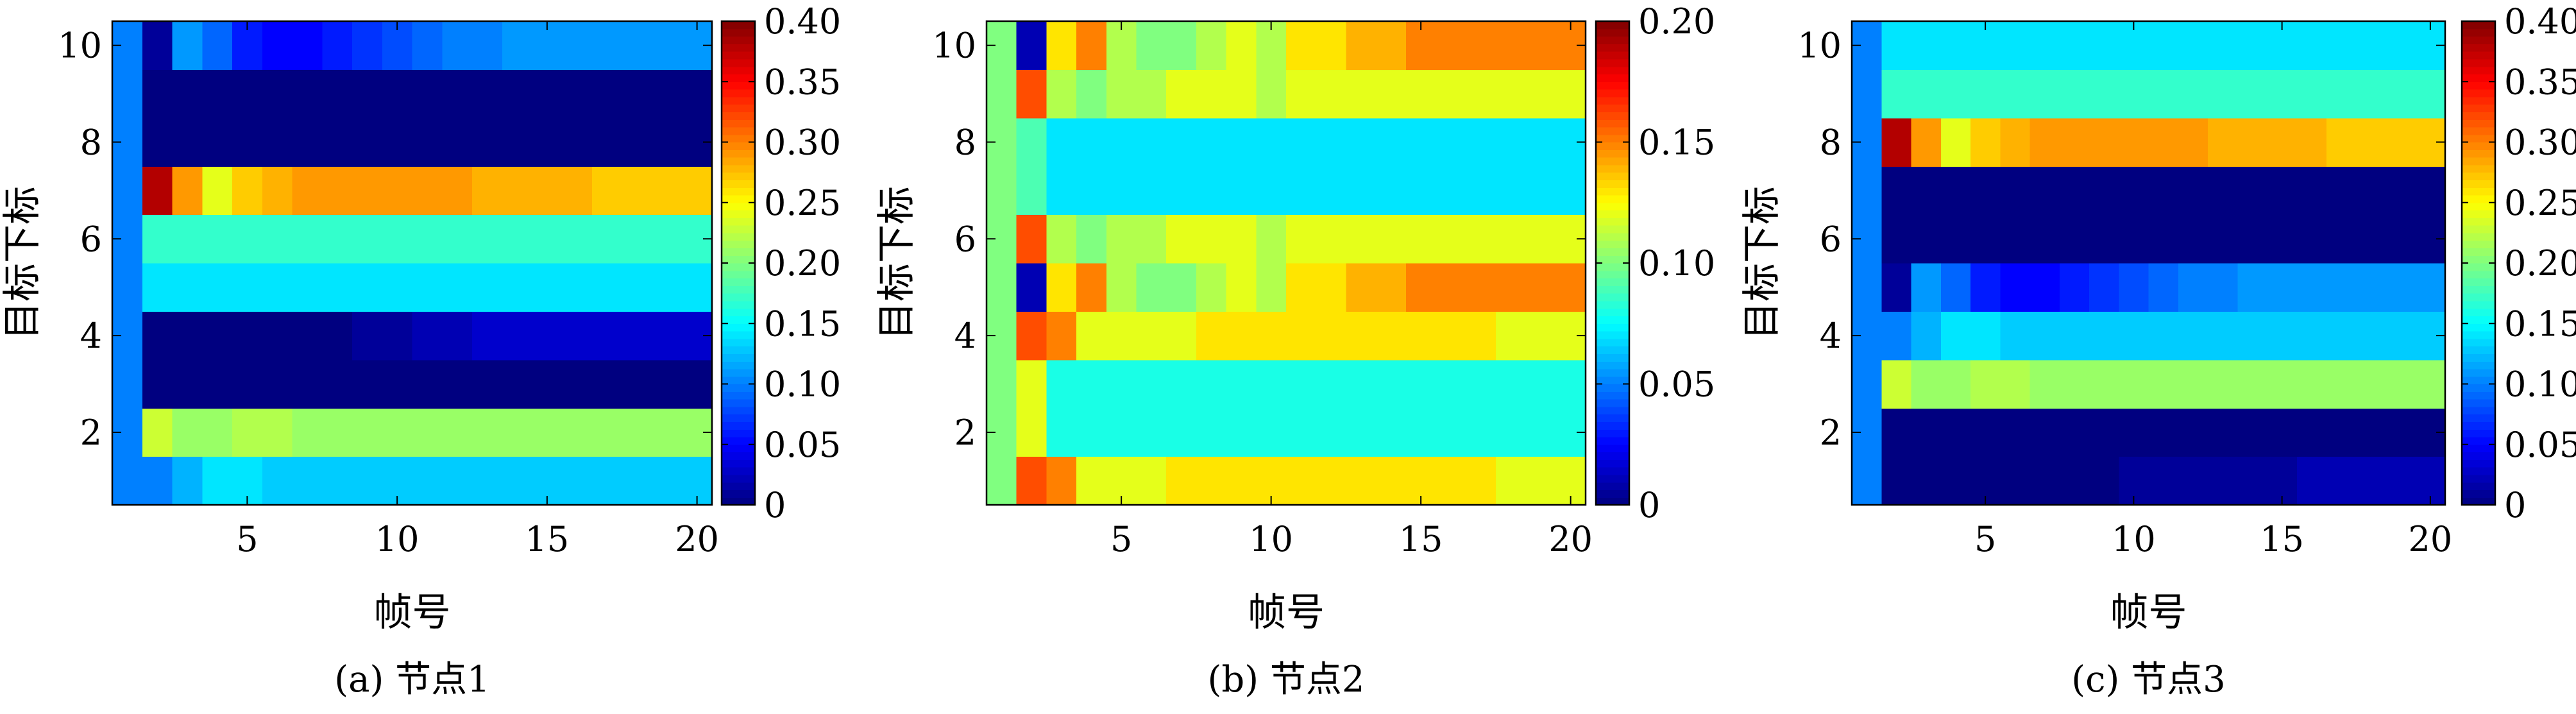 The height and width of the screenshot is (714, 2576). Describe the element at coordinates (965, 432) in the screenshot. I see `y-tick-label: 2` at that location.